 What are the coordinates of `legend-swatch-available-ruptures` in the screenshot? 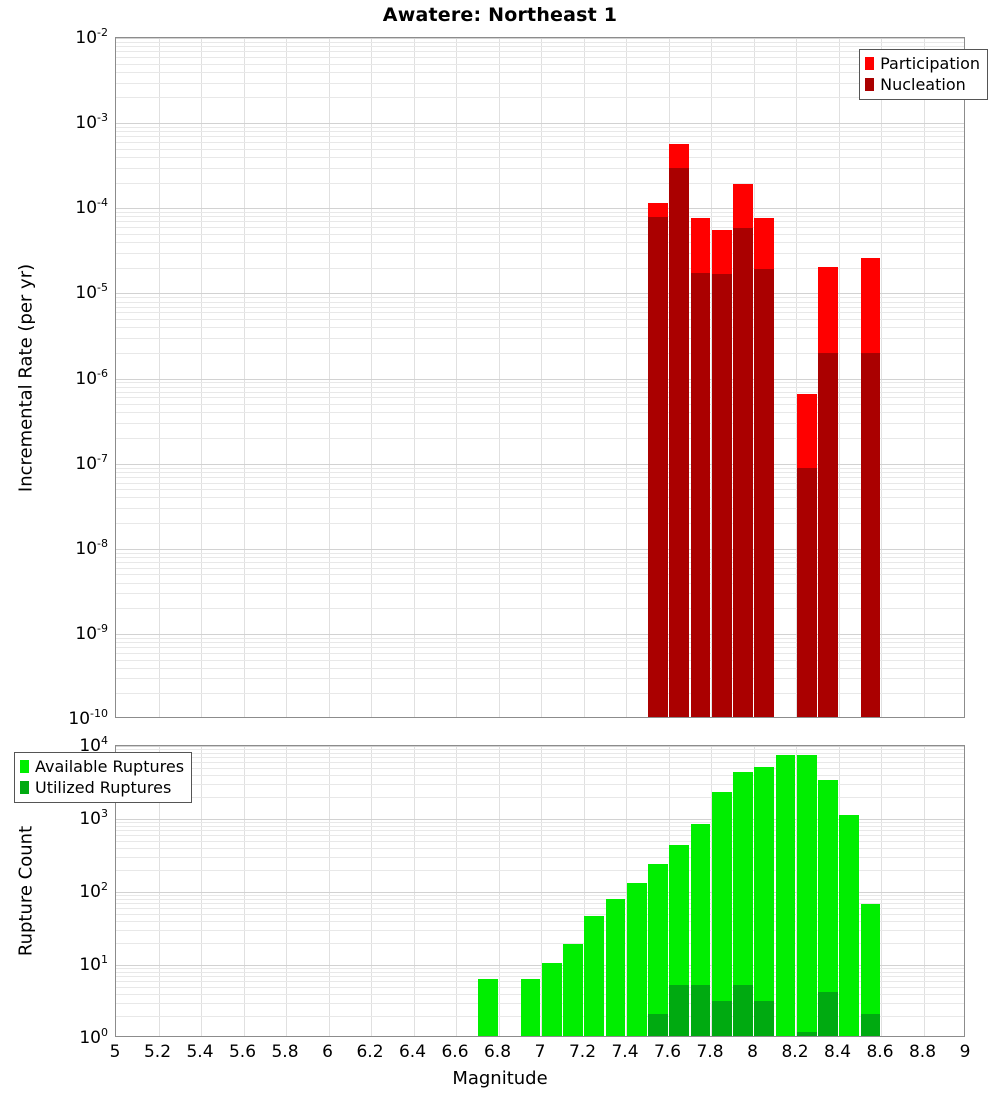 It's located at (24, 766).